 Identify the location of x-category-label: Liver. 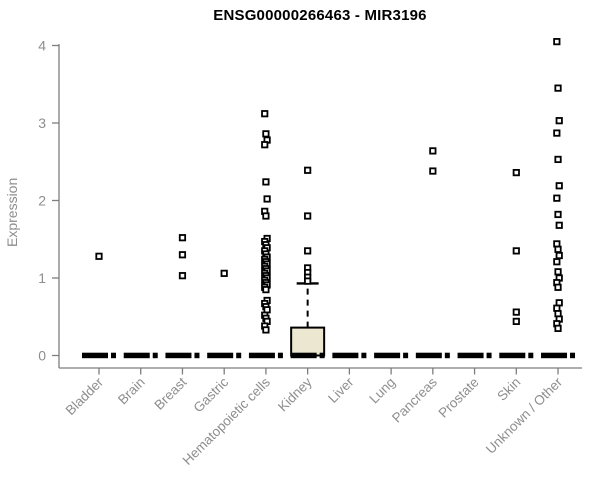
(341, 390).